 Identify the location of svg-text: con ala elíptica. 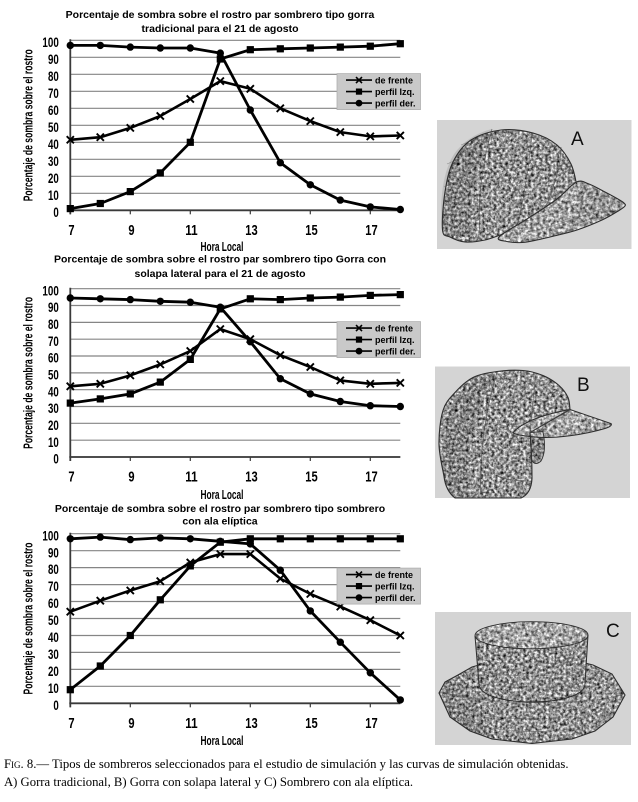
(219, 521).